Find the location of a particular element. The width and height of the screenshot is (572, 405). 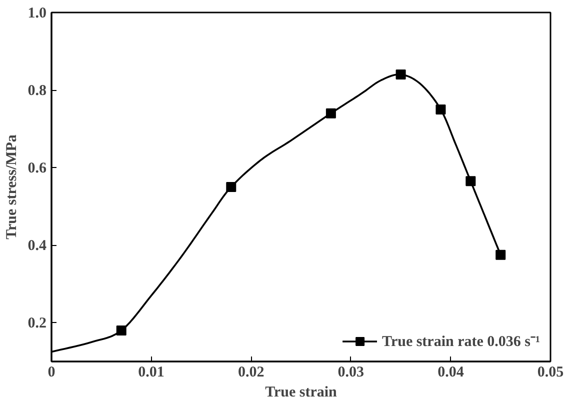

x-axis-title: True strain is located at coordinates (301, 392).